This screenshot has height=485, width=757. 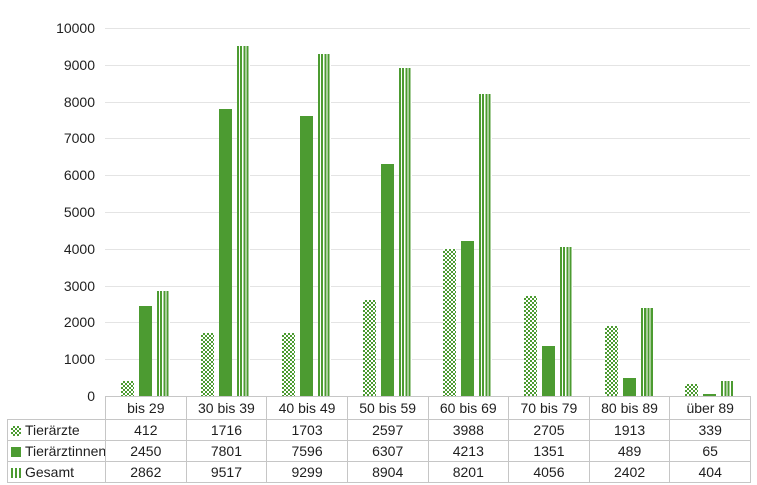 I want to click on value-cell: 1913, so click(x=629, y=430).